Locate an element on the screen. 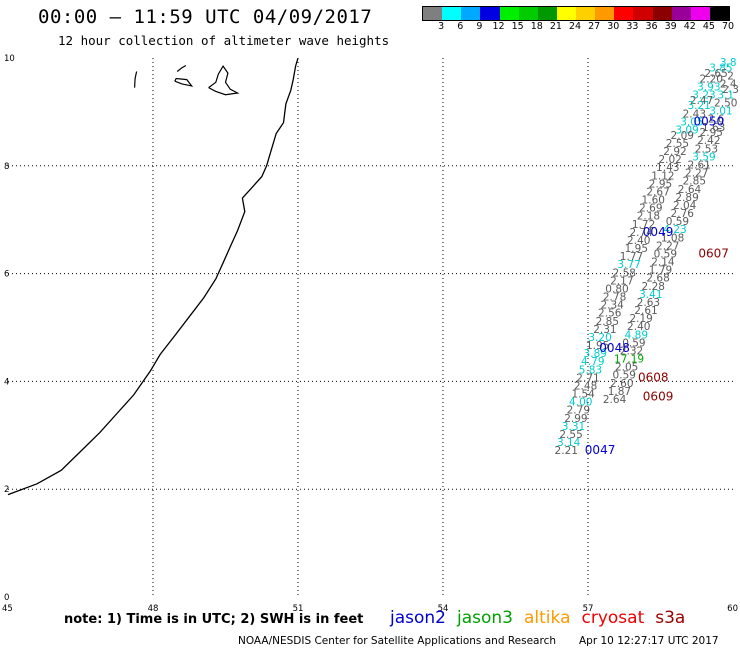 This screenshot has height=650, width=740. color-scale-label: 45 is located at coordinates (708, 26).